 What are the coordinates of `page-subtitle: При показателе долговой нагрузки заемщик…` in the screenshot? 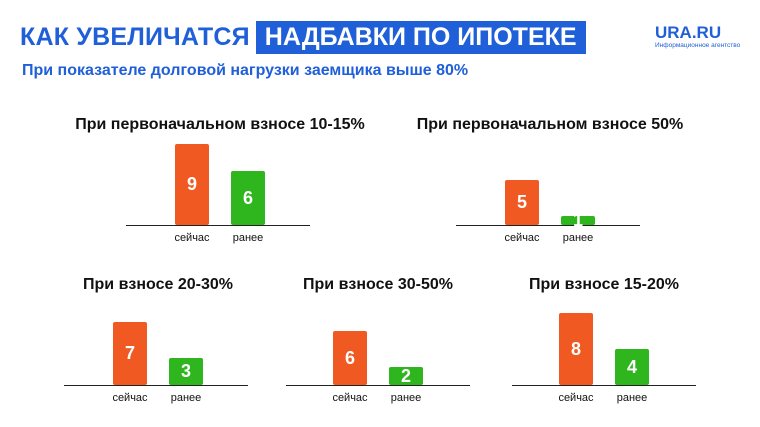 It's located at (245, 70).